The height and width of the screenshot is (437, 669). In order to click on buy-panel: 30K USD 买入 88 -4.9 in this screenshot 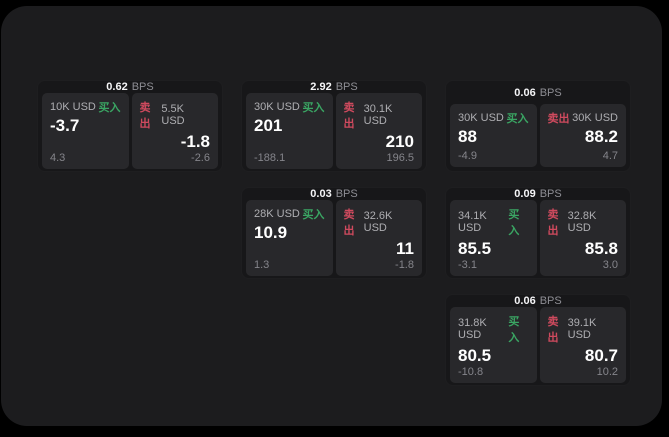, I will do `click(493, 135)`.